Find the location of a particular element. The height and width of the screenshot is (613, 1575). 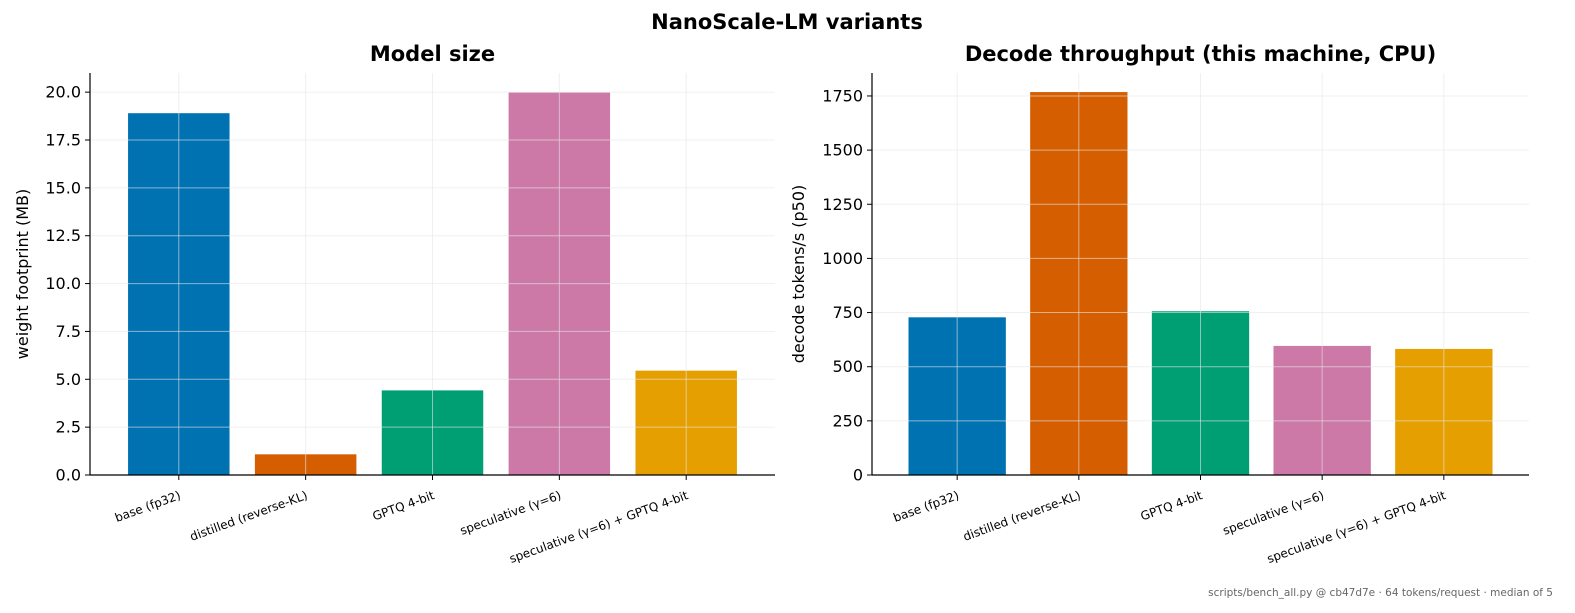

y-tick-label-1: 0.0 is located at coordinates (68, 475).